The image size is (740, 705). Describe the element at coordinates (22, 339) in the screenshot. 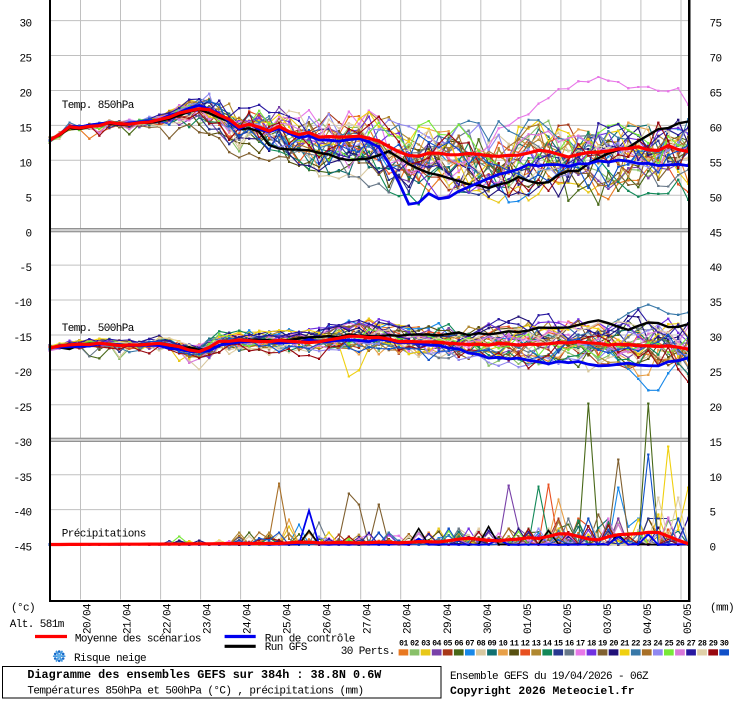

I see `svg-text: -15` at that location.